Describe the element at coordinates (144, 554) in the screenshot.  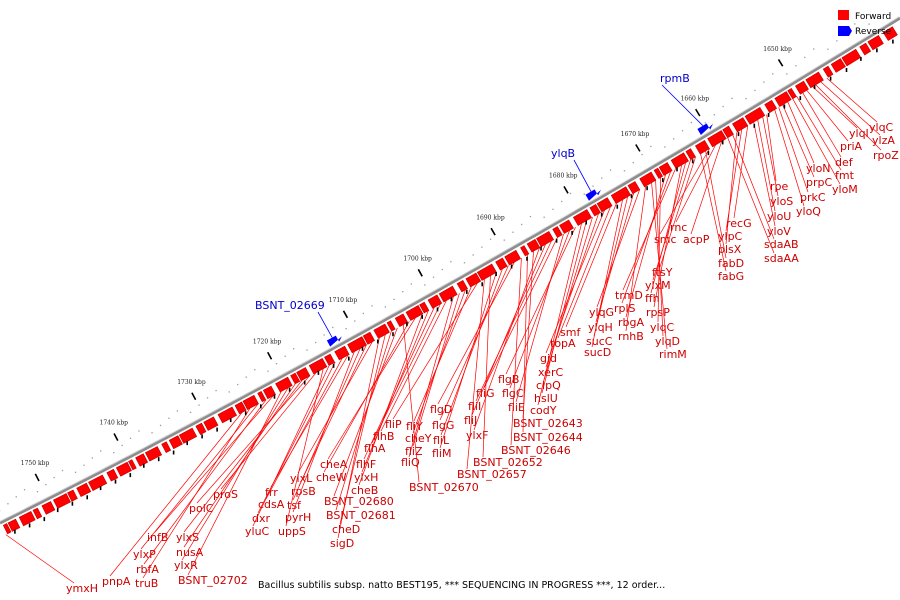
I see `forward-gene-label-ylxp: ylxP` at that location.